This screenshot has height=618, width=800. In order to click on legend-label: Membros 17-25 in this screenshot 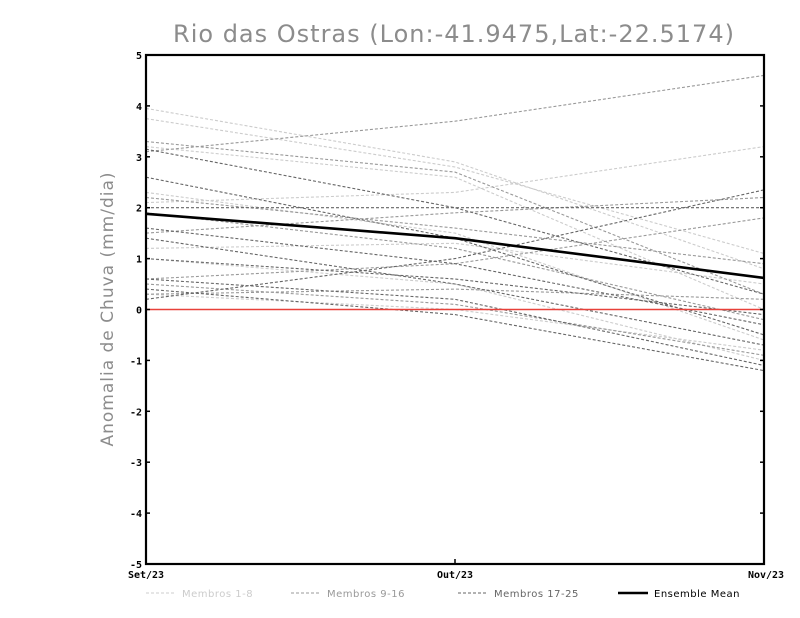, I will do `click(536, 594)`.